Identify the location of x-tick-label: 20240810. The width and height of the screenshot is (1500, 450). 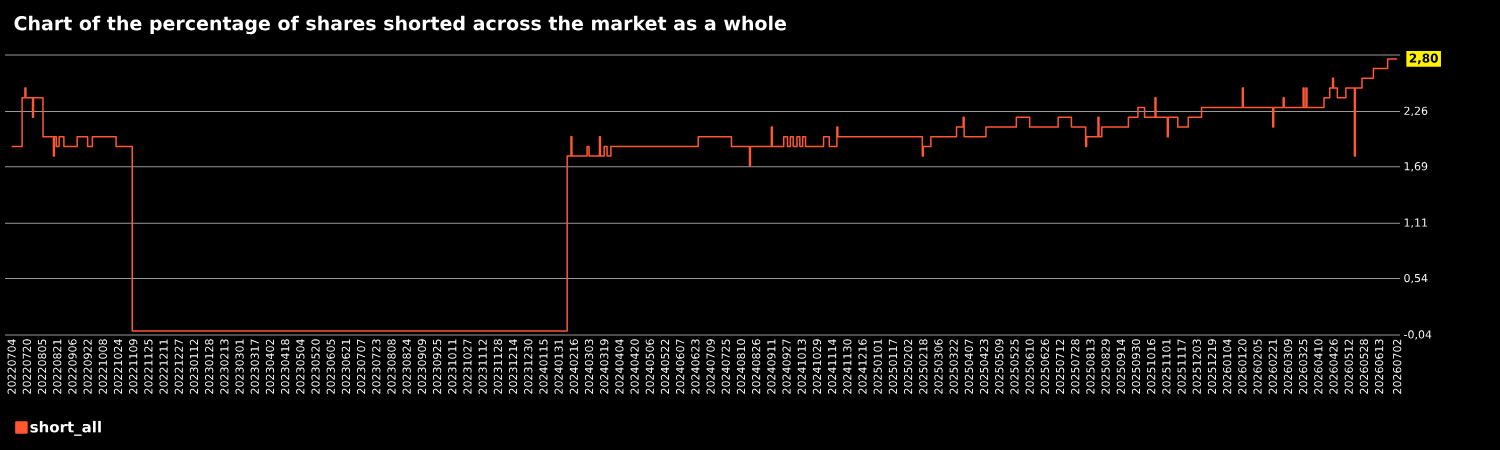
(741, 366).